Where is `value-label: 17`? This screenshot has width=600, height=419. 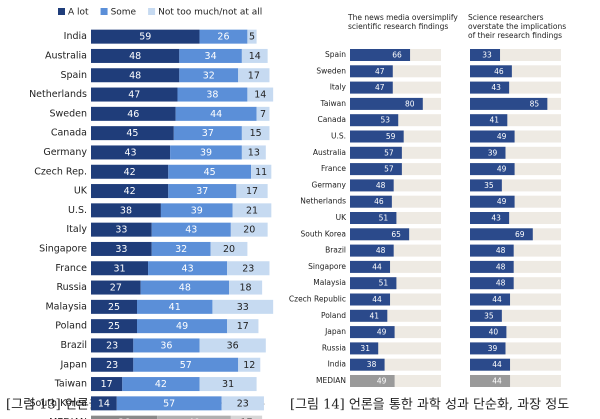 value-label: 17 is located at coordinates (254, 75).